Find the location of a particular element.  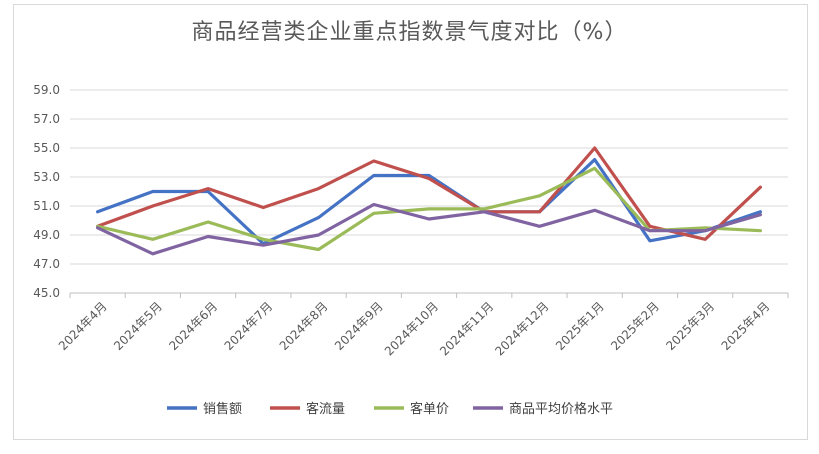

y-tick-label: 59.0 is located at coordinates (46, 90).